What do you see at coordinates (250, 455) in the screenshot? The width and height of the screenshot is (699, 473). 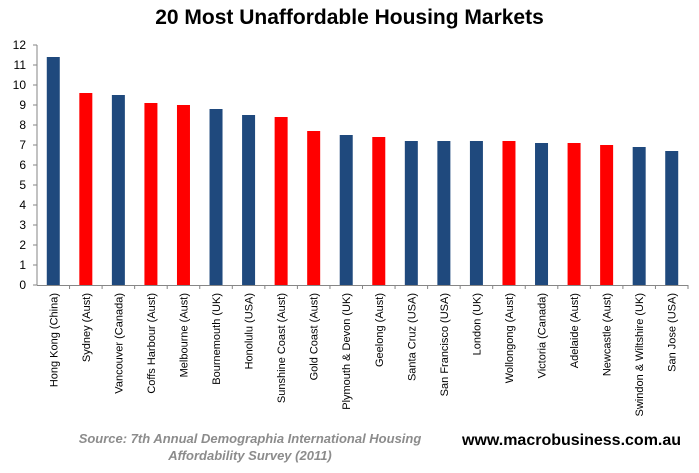 I see `source-line-2: Affordability Survey (2011)` at bounding box center [250, 455].